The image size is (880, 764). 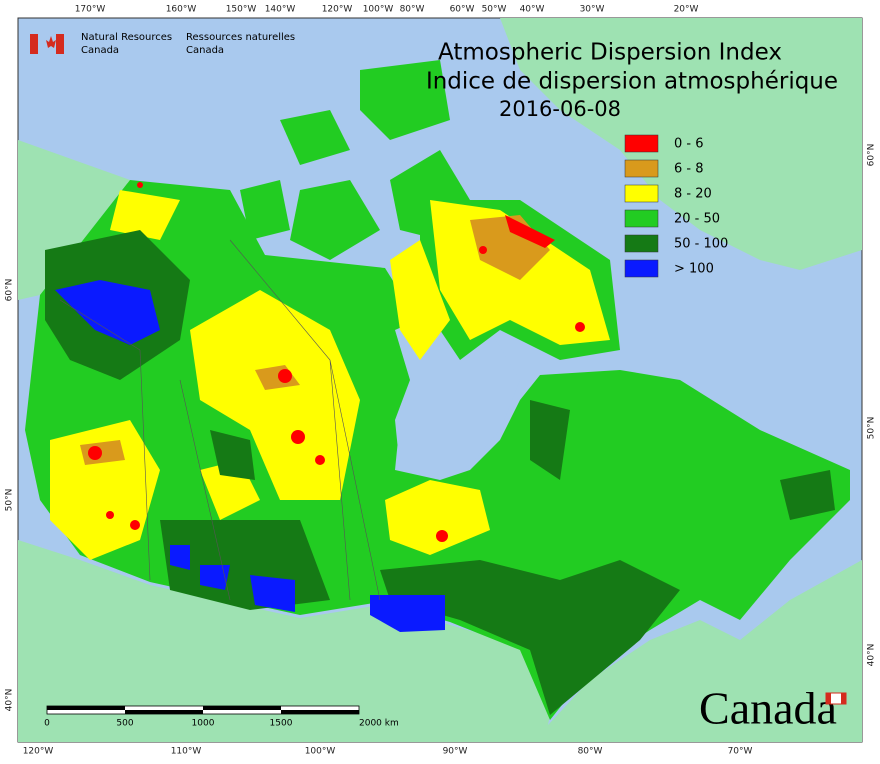 What do you see at coordinates (320, 752) in the screenshot?
I see `graticule-bottom: 100°W` at bounding box center [320, 752].